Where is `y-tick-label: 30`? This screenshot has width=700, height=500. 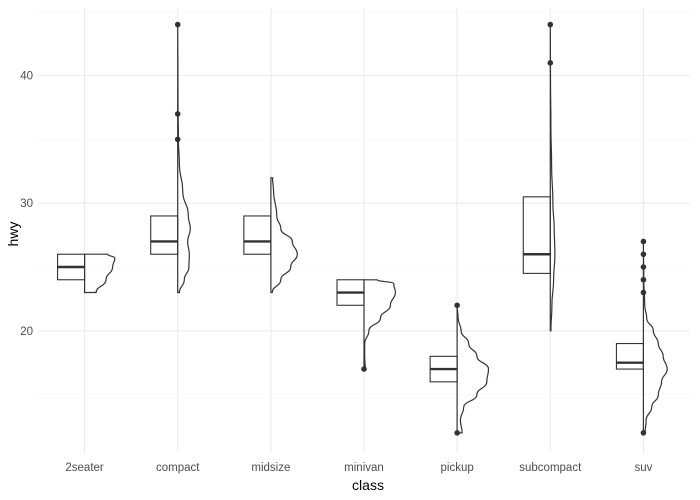
y-tick-label: 30 is located at coordinates (26, 204).